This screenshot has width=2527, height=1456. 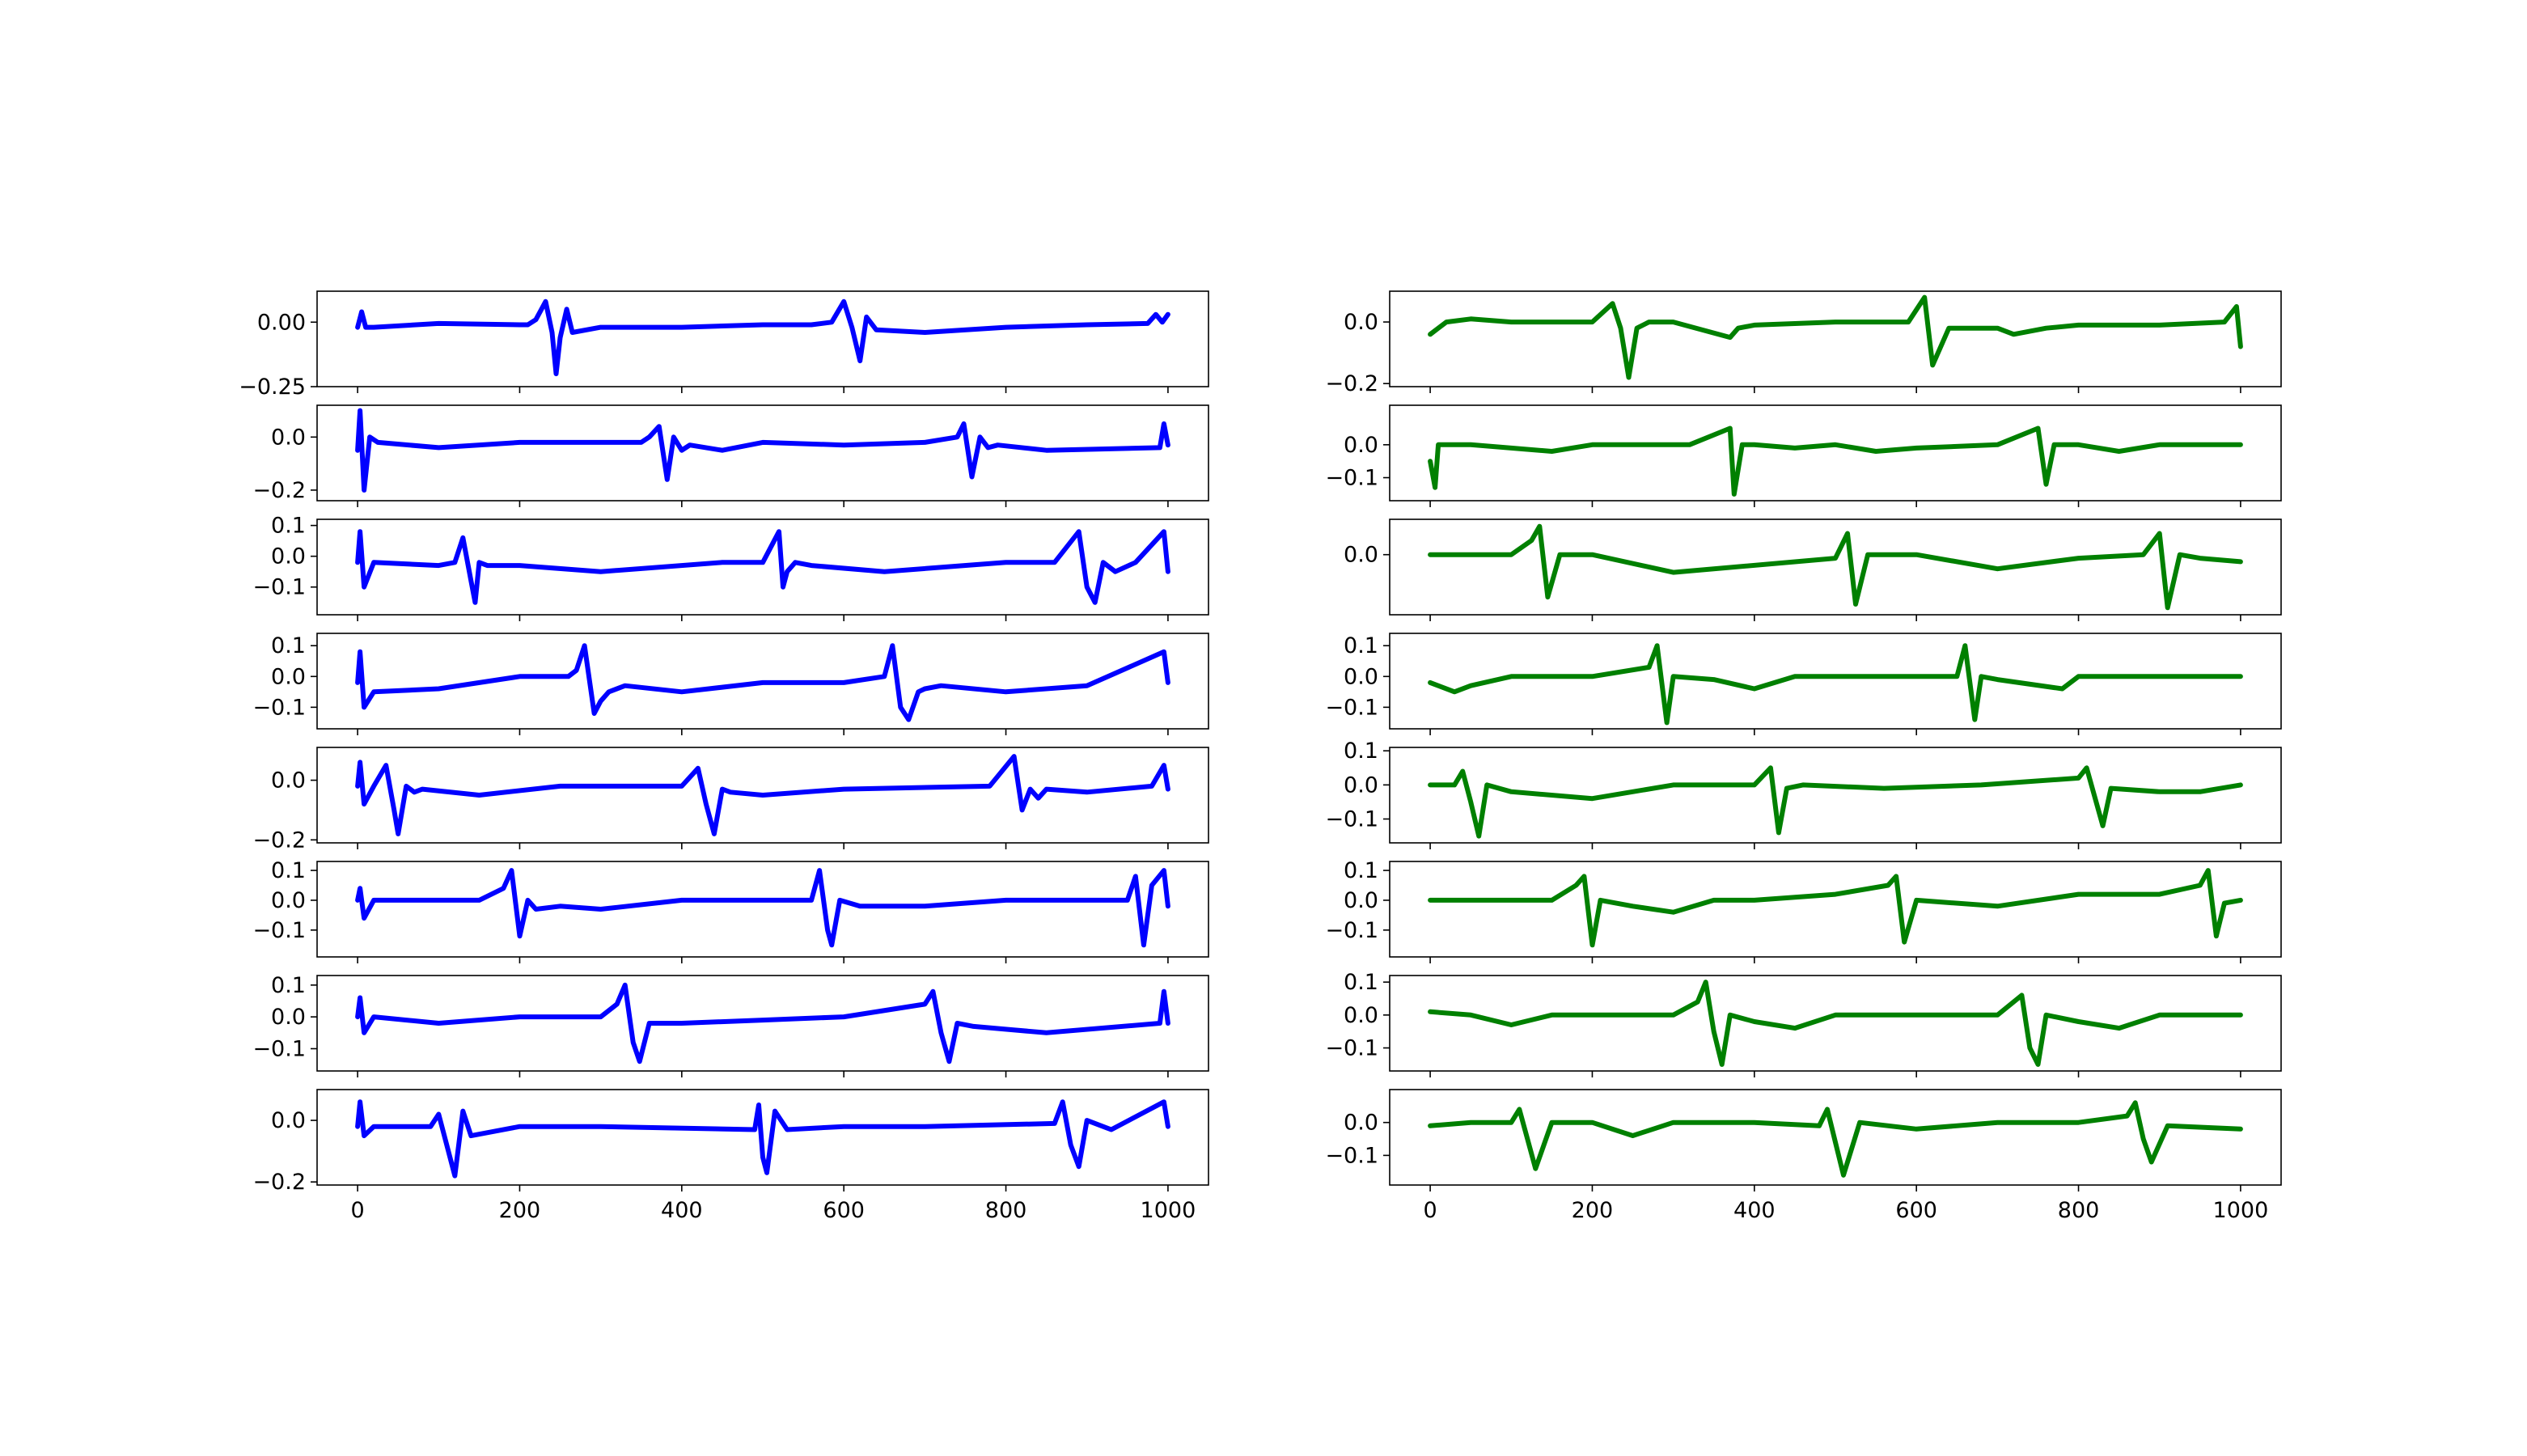 I want to click on subplot-left-4: 0.1 0.0 −0.1, so click(x=731, y=684).